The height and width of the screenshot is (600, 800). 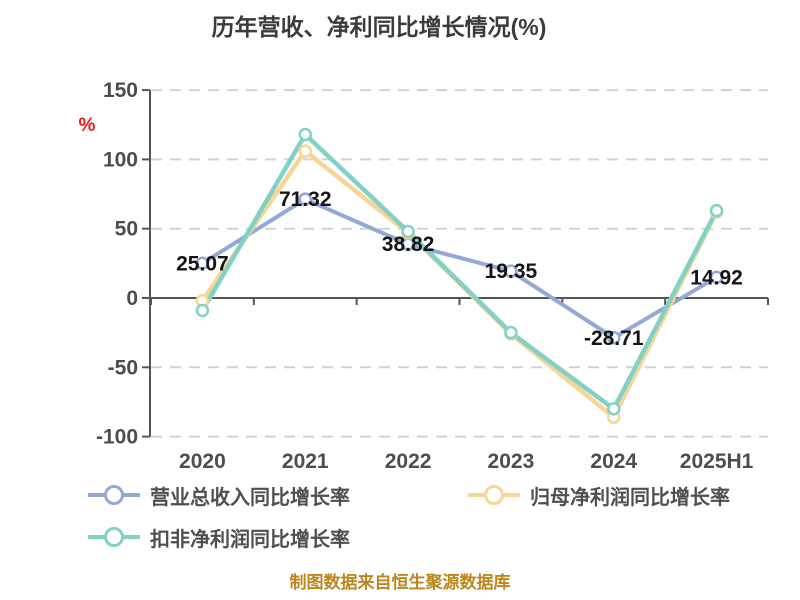 I want to click on y-axis-unit-label: %, so click(x=87, y=125).